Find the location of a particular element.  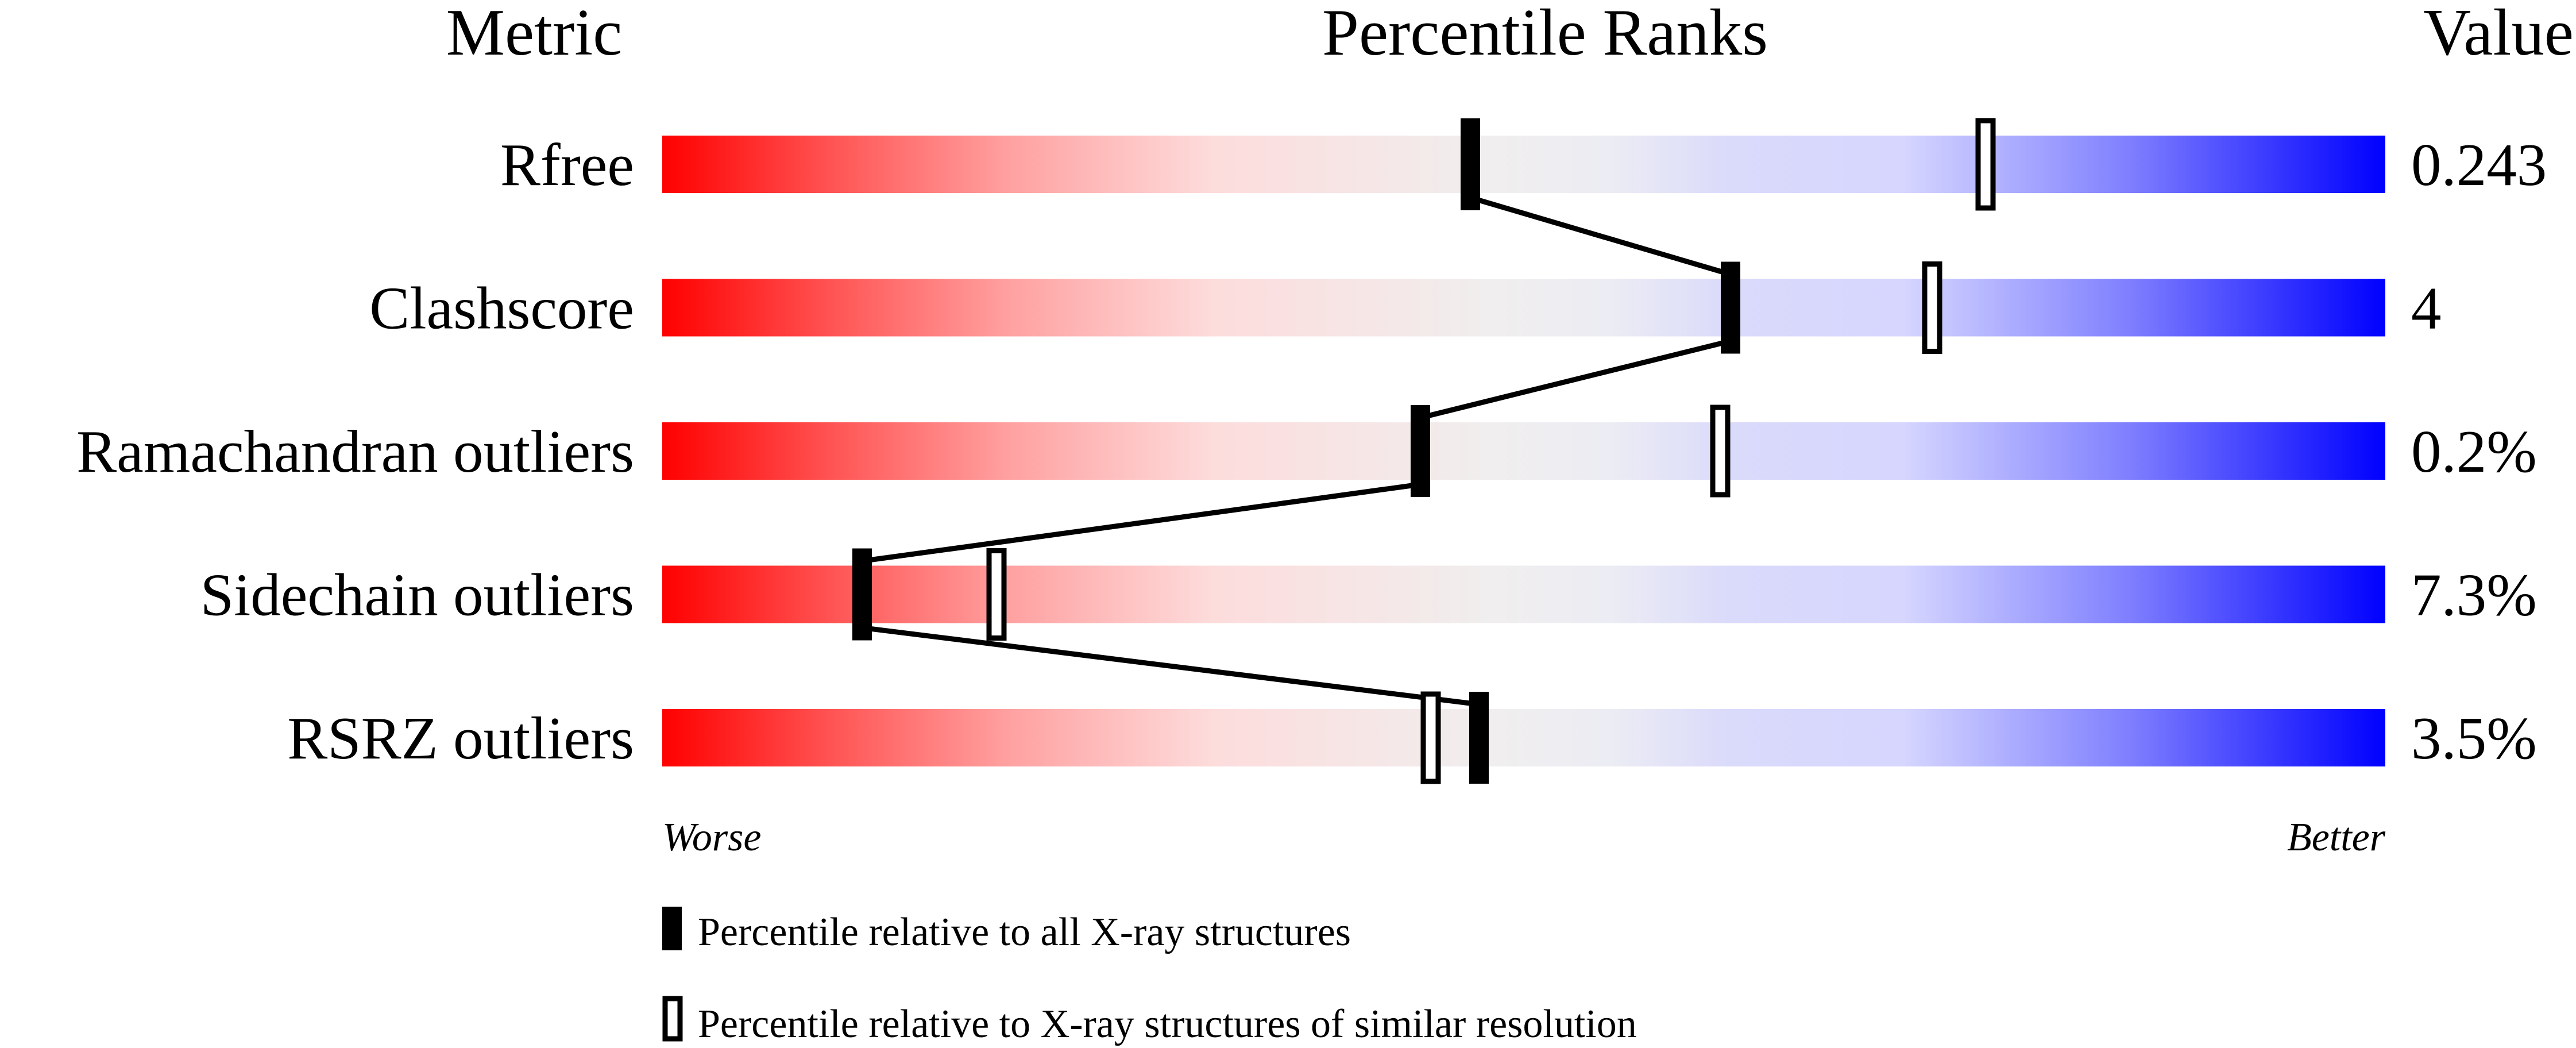

metric-label: Clashscore is located at coordinates (501, 308).